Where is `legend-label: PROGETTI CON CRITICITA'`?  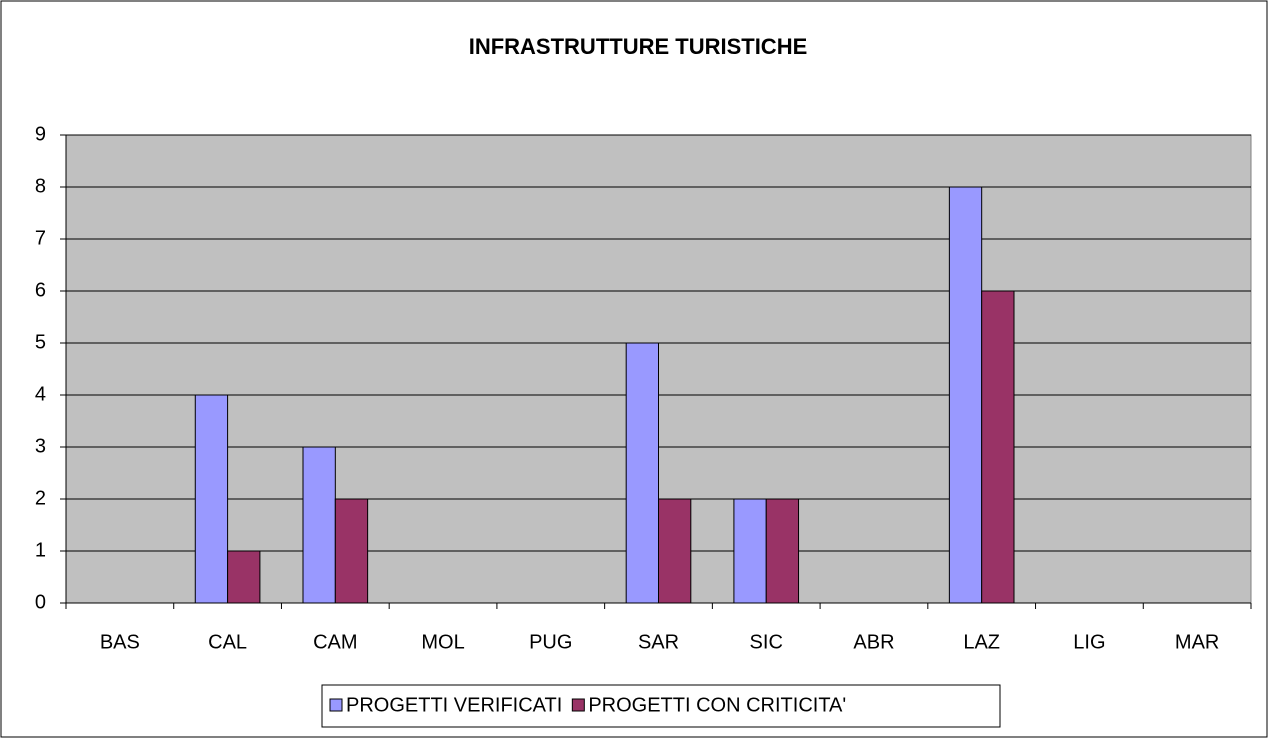
legend-label: PROGETTI CON CRITICITA' is located at coordinates (717, 705).